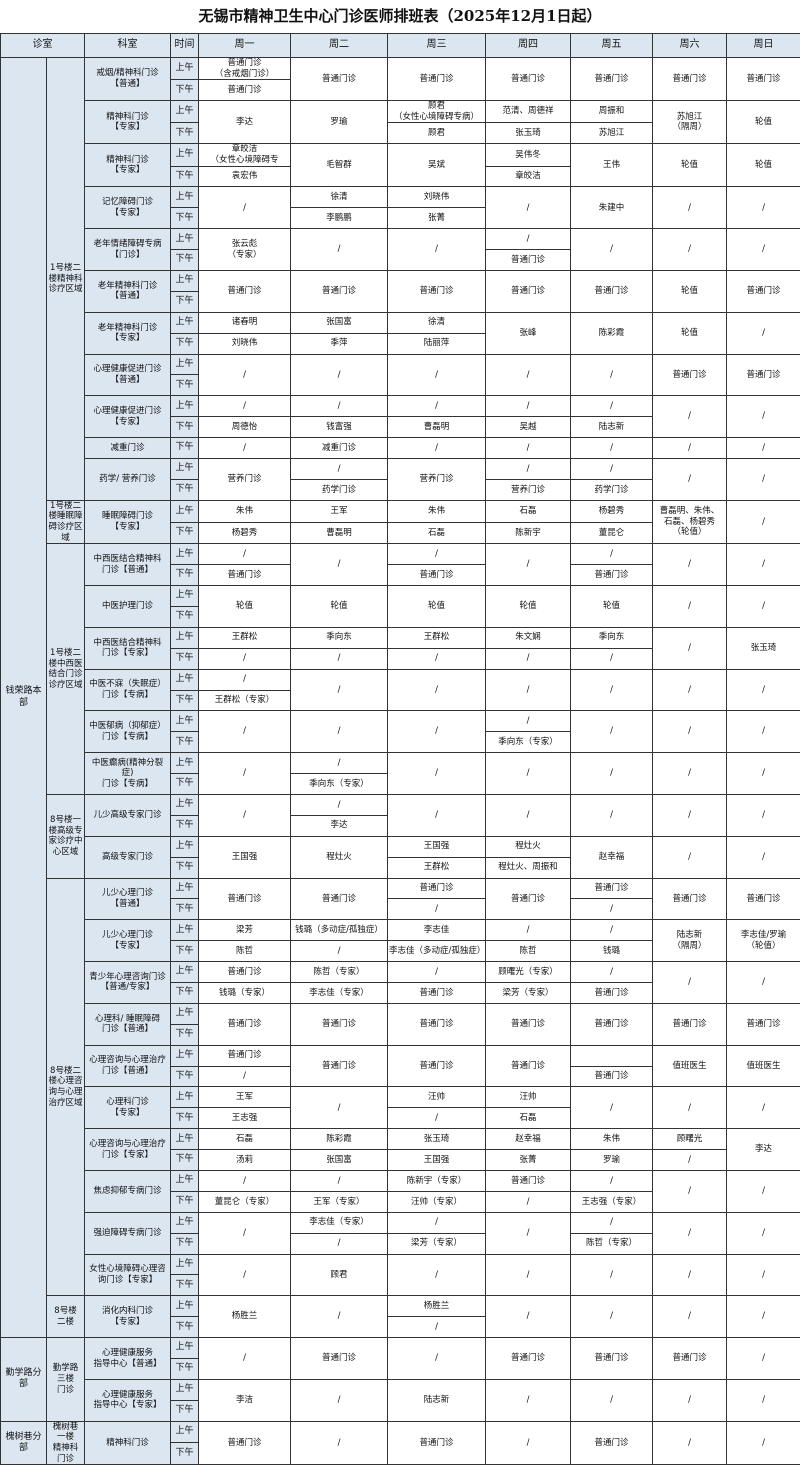 The width and height of the screenshot is (800, 1465). I want to click on table-row: 中医不寐（失眠症） 门诊【专病】上午///////, so click(400, 679).